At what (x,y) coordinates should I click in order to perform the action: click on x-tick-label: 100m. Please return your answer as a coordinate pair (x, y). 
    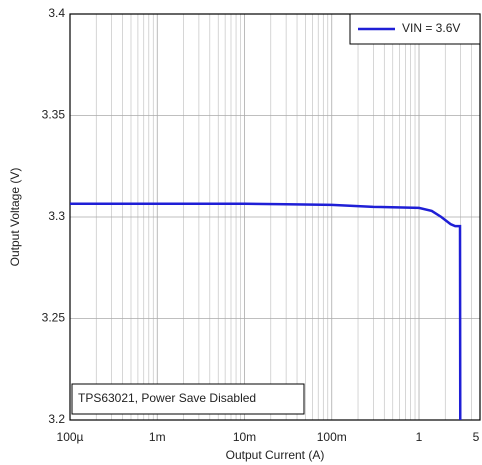
    Looking at the image, I should click on (332, 437).